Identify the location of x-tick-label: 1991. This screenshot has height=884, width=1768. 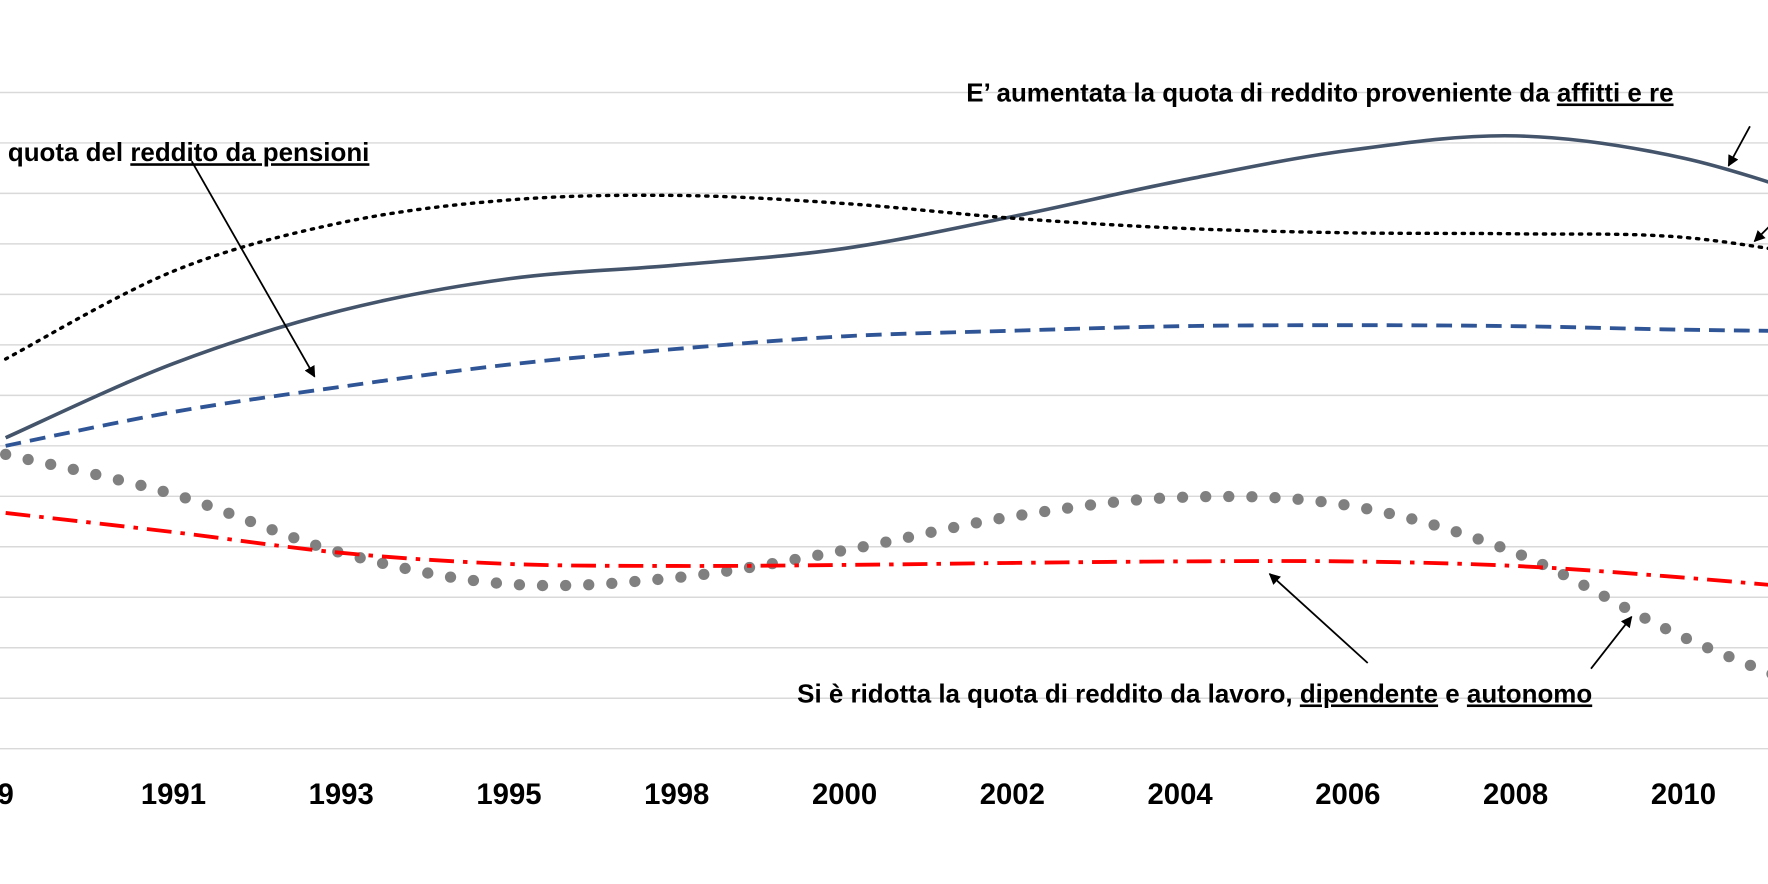
(173, 794).